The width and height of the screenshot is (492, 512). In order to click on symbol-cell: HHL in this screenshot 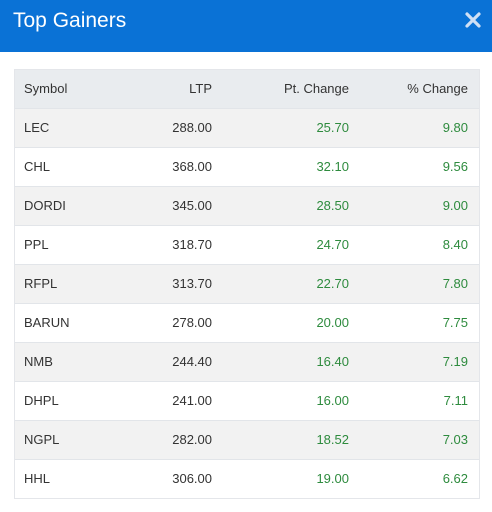, I will do `click(37, 479)`.